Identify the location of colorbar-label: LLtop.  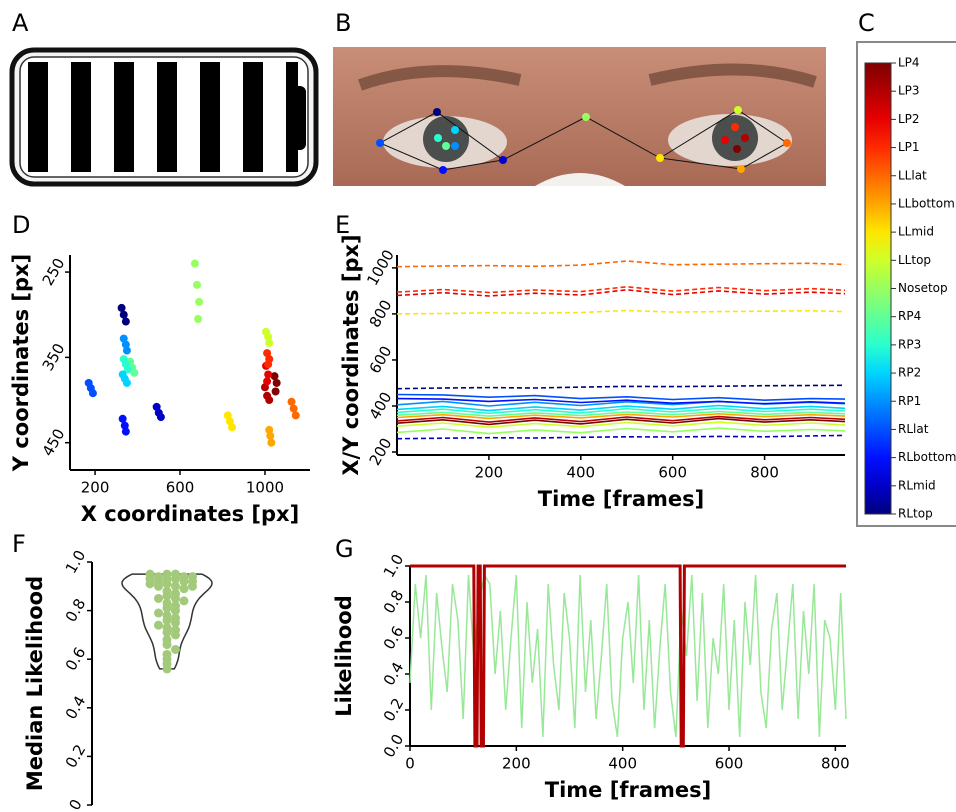
(914, 260).